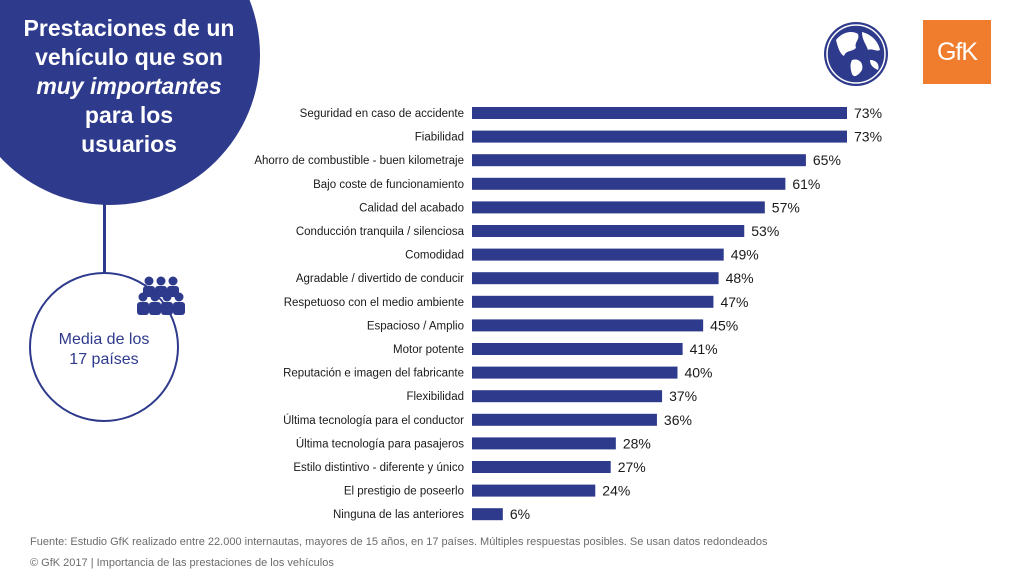 The image size is (1024, 580). What do you see at coordinates (104, 239) in the screenshot?
I see `connector-line` at bounding box center [104, 239].